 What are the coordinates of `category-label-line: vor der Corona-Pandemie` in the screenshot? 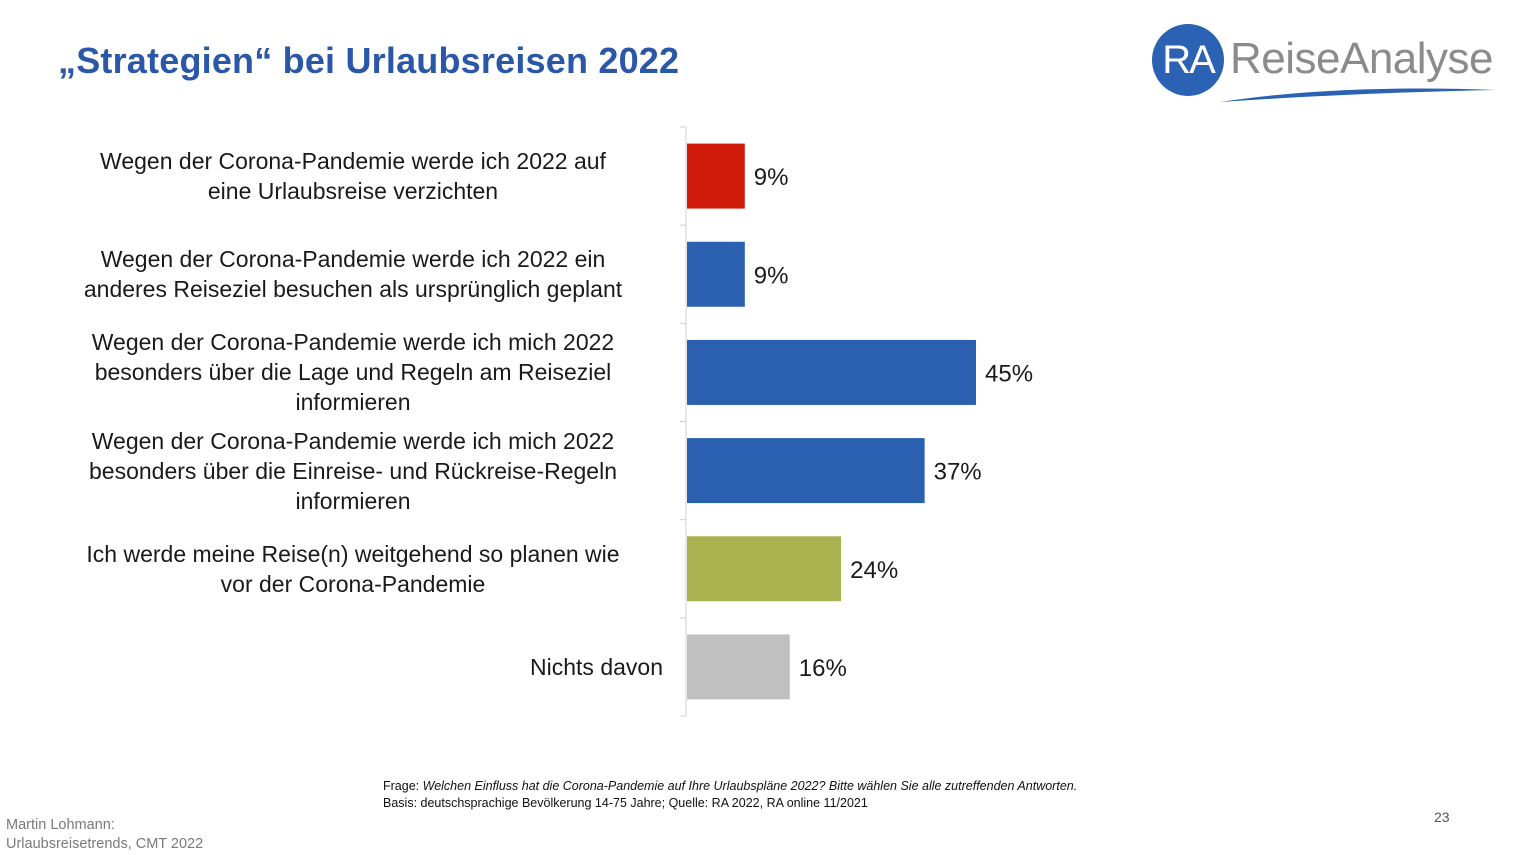 It's located at (353, 583).